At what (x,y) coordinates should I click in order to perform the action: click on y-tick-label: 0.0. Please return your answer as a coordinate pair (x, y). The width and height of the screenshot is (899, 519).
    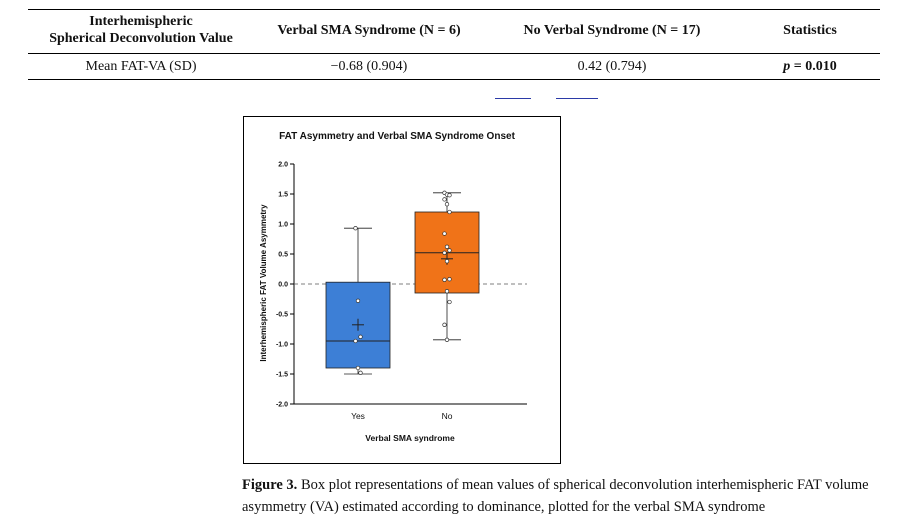
    Looking at the image, I should click on (283, 285).